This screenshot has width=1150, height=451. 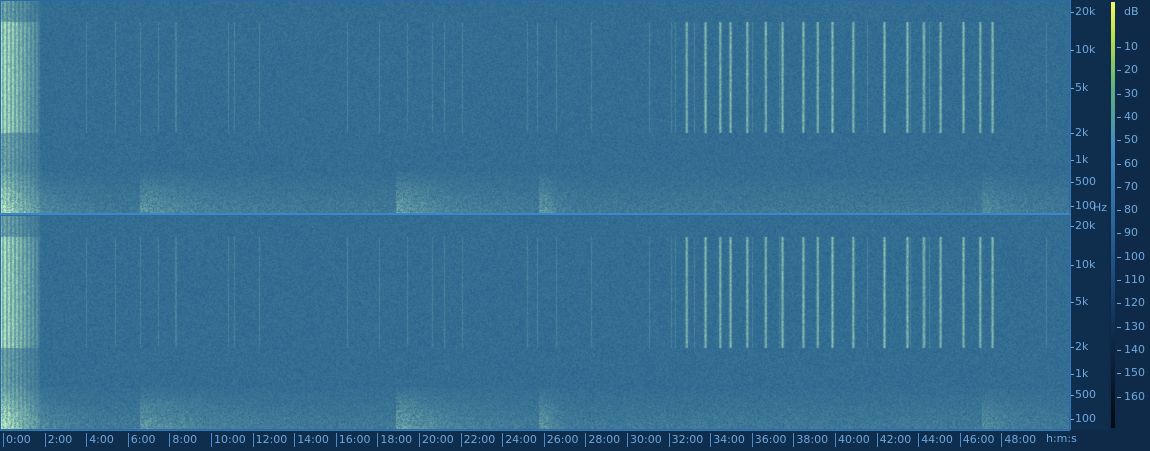 What do you see at coordinates (1061, 438) in the screenshot?
I see `time-unit: h:m:s` at bounding box center [1061, 438].